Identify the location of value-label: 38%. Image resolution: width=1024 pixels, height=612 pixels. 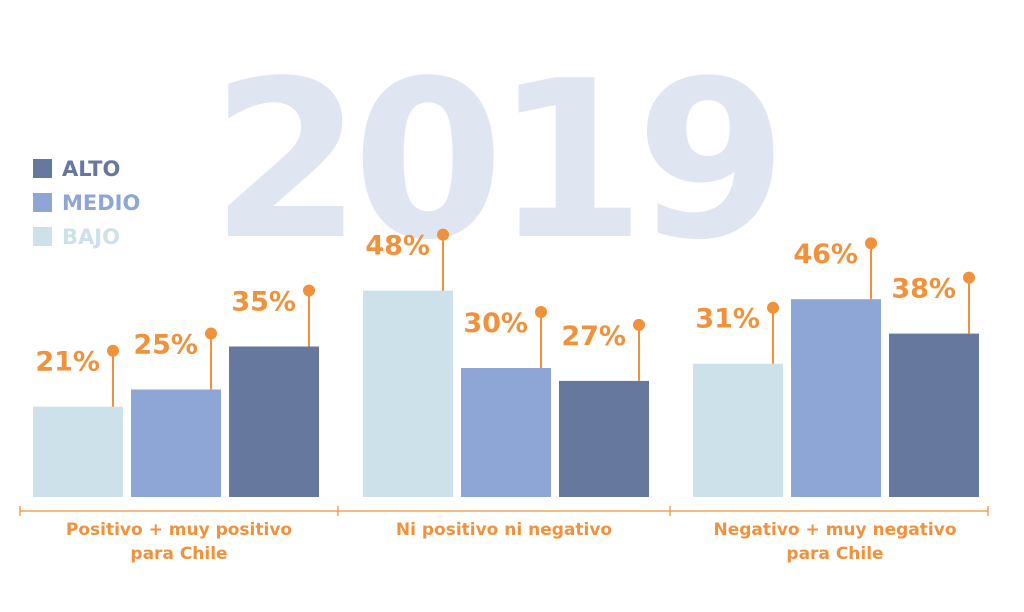
(923, 289).